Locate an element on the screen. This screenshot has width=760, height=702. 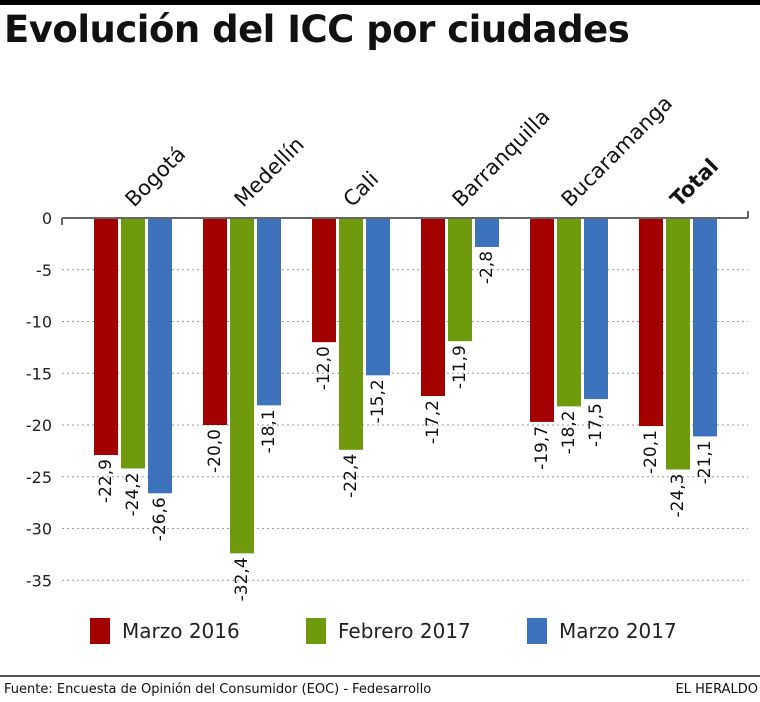
data-label: -26,6 is located at coordinates (160, 519).